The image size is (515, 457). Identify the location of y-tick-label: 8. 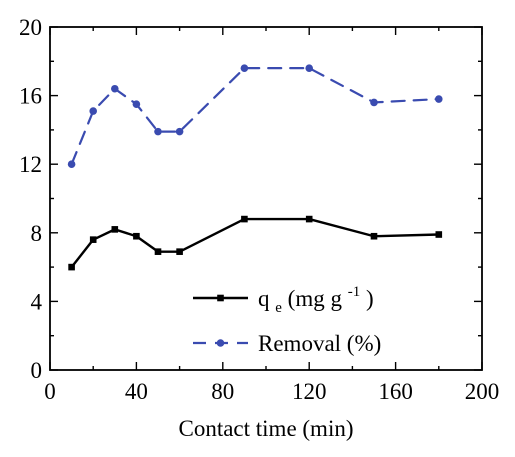
(37, 233).